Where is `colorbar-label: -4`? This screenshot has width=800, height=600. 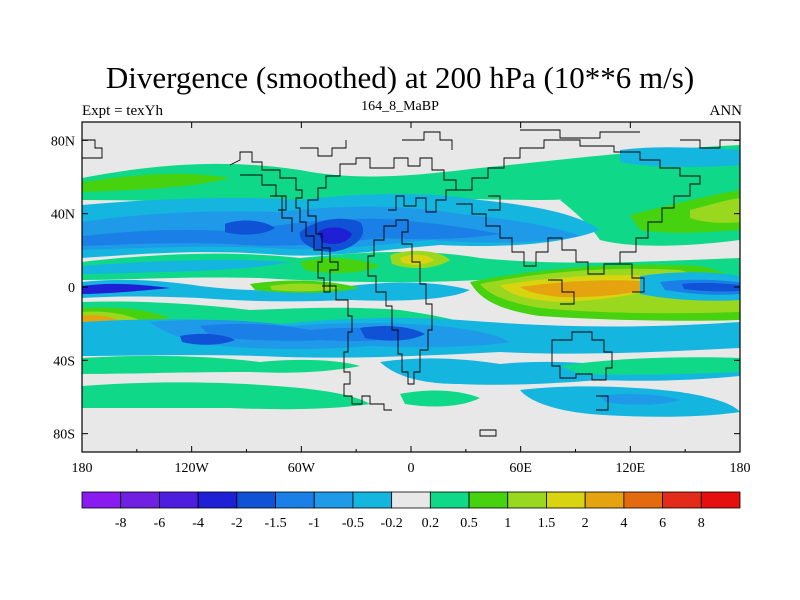 colorbar-label: -4 is located at coordinates (198, 523).